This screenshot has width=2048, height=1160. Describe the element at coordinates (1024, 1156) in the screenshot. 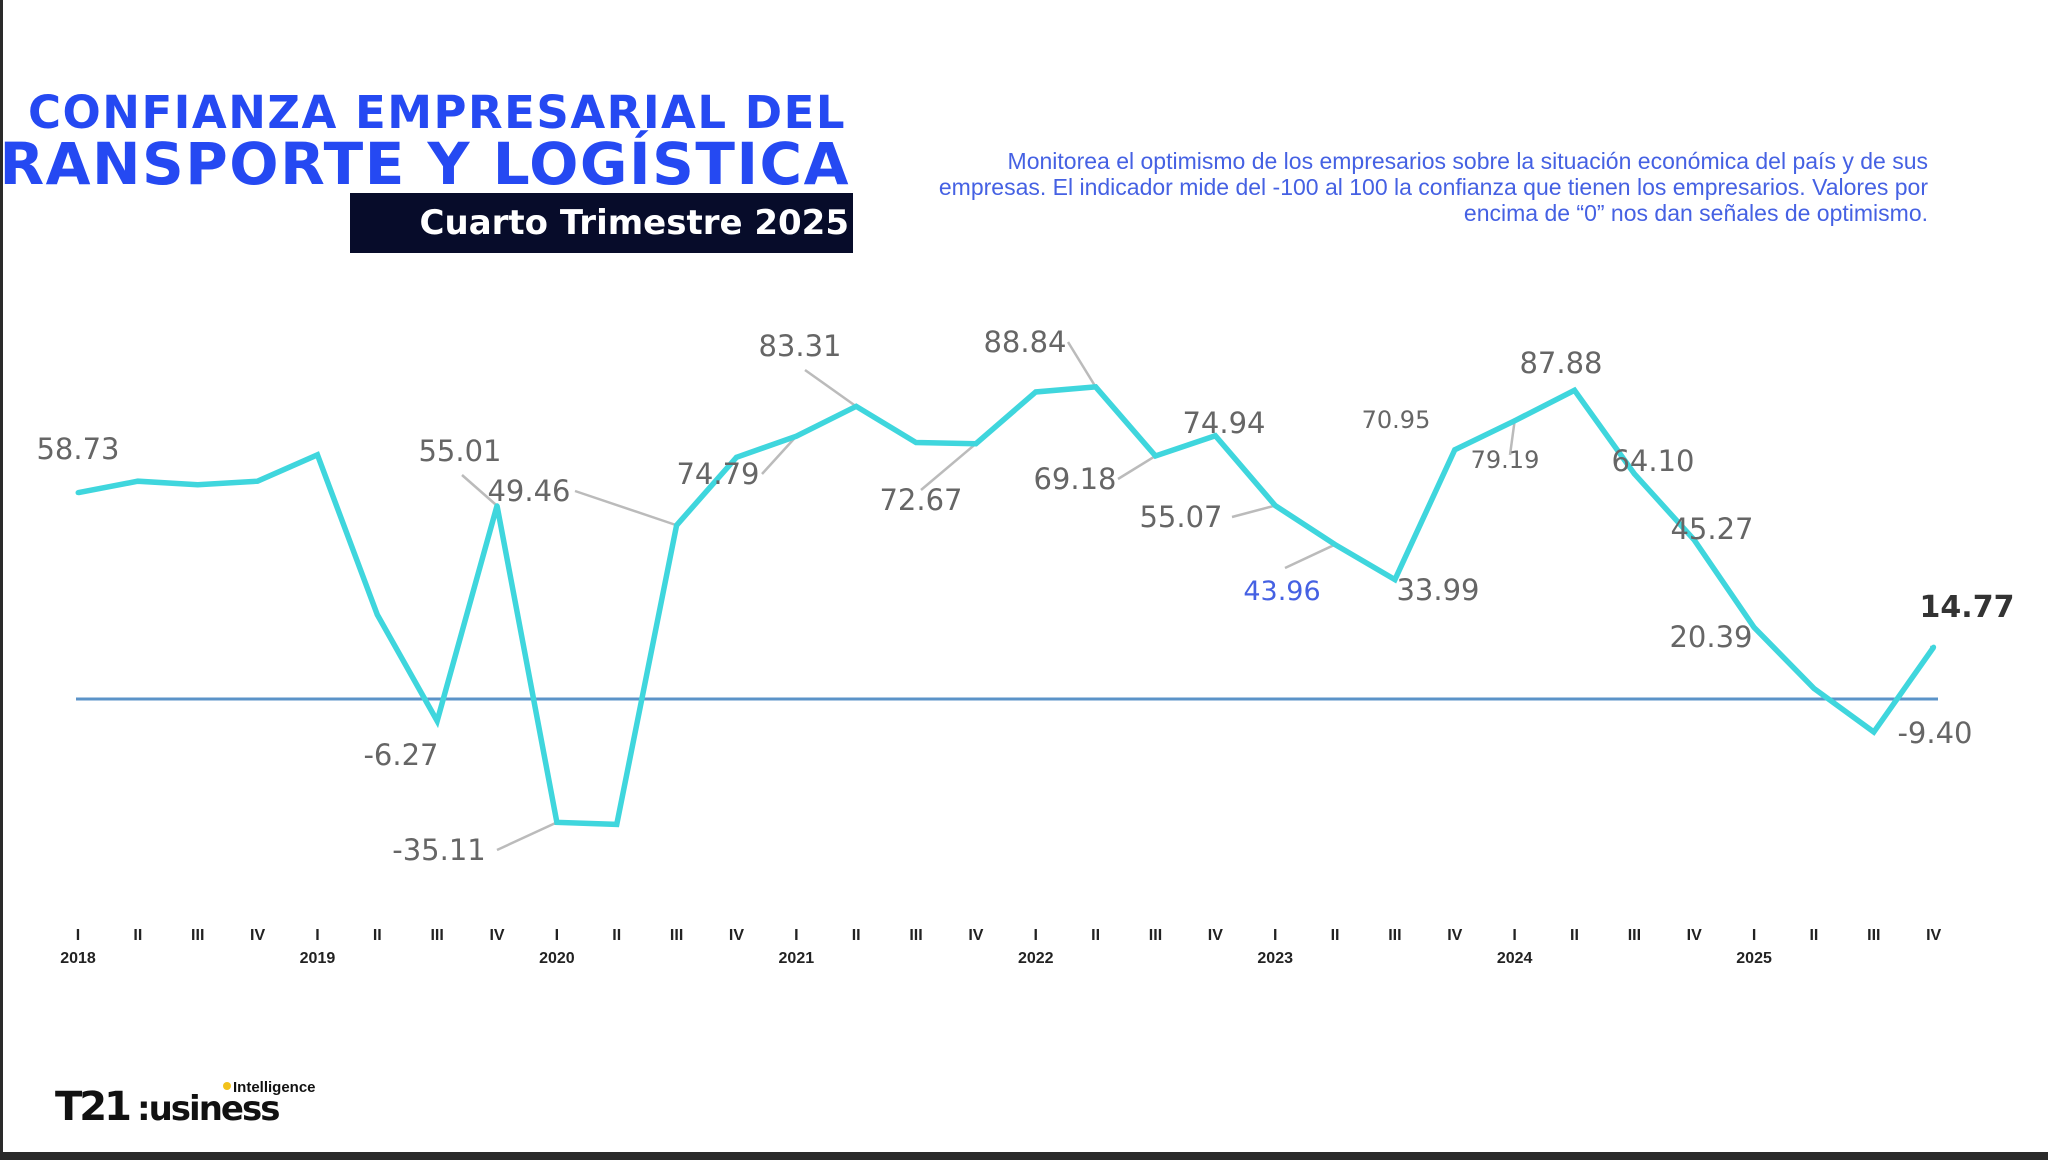

I see `frame-border-bottom` at that location.